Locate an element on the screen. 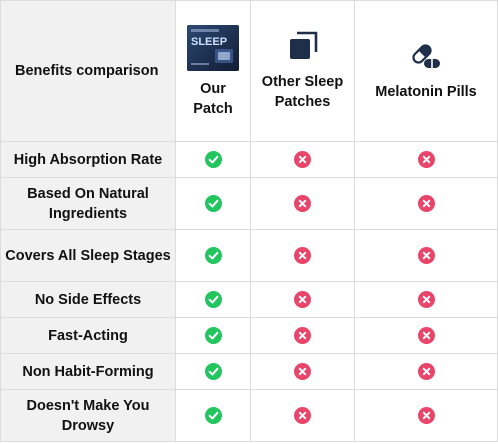 The image size is (498, 444). product-box-text: SLEEP is located at coordinates (209, 42).